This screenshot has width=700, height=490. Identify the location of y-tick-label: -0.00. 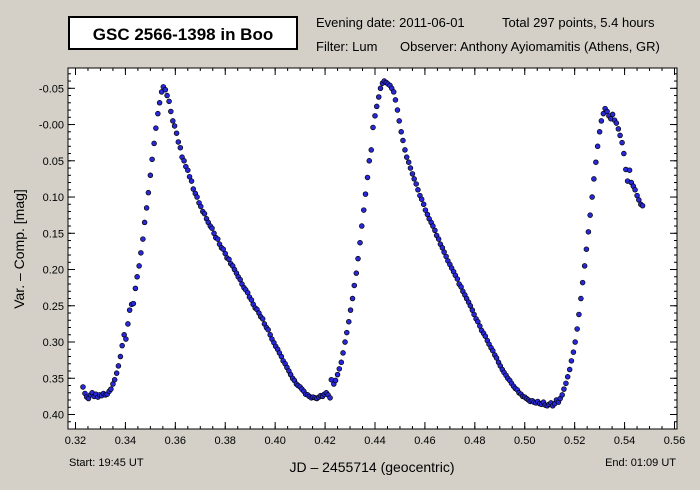
(51, 126).